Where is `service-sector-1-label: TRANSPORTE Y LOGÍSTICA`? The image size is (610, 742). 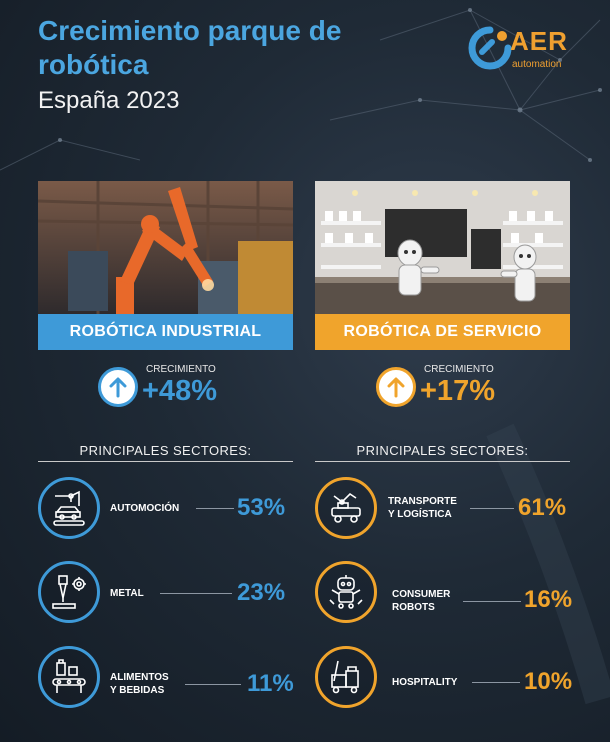
service-sector-1-label: TRANSPORTE Y LOGÍSTICA is located at coordinates (422, 508).